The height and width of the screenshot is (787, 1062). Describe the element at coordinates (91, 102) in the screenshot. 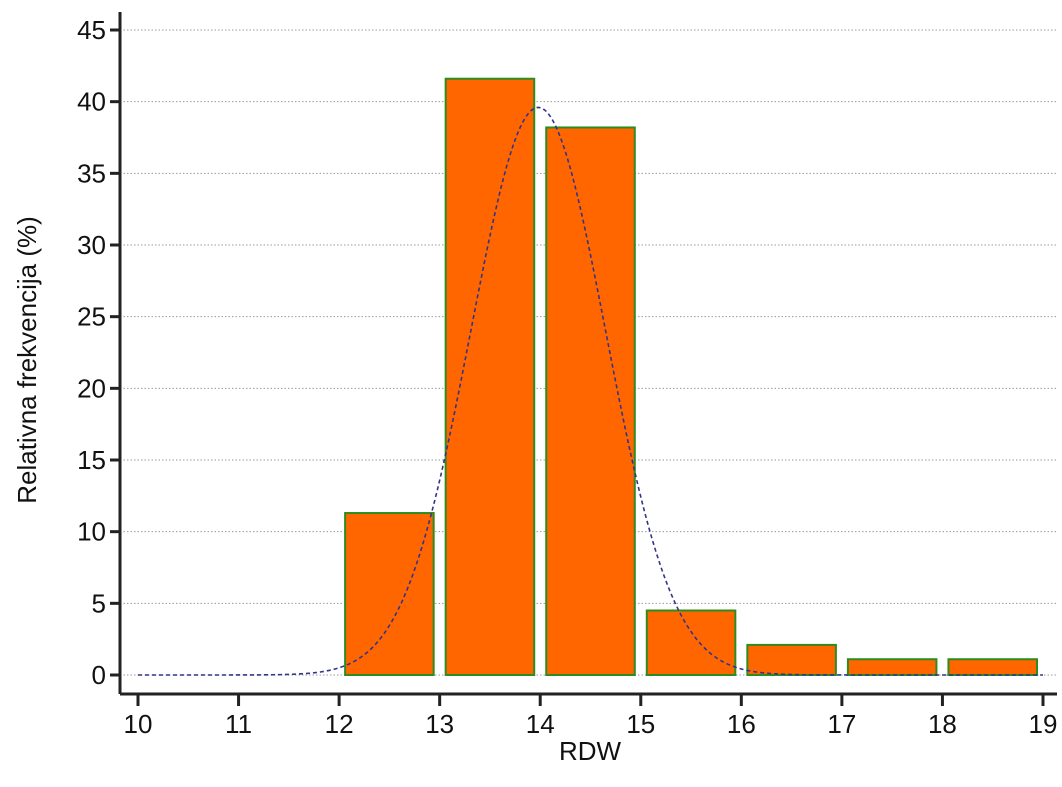

I see `y-tick-label-40: 40` at that location.